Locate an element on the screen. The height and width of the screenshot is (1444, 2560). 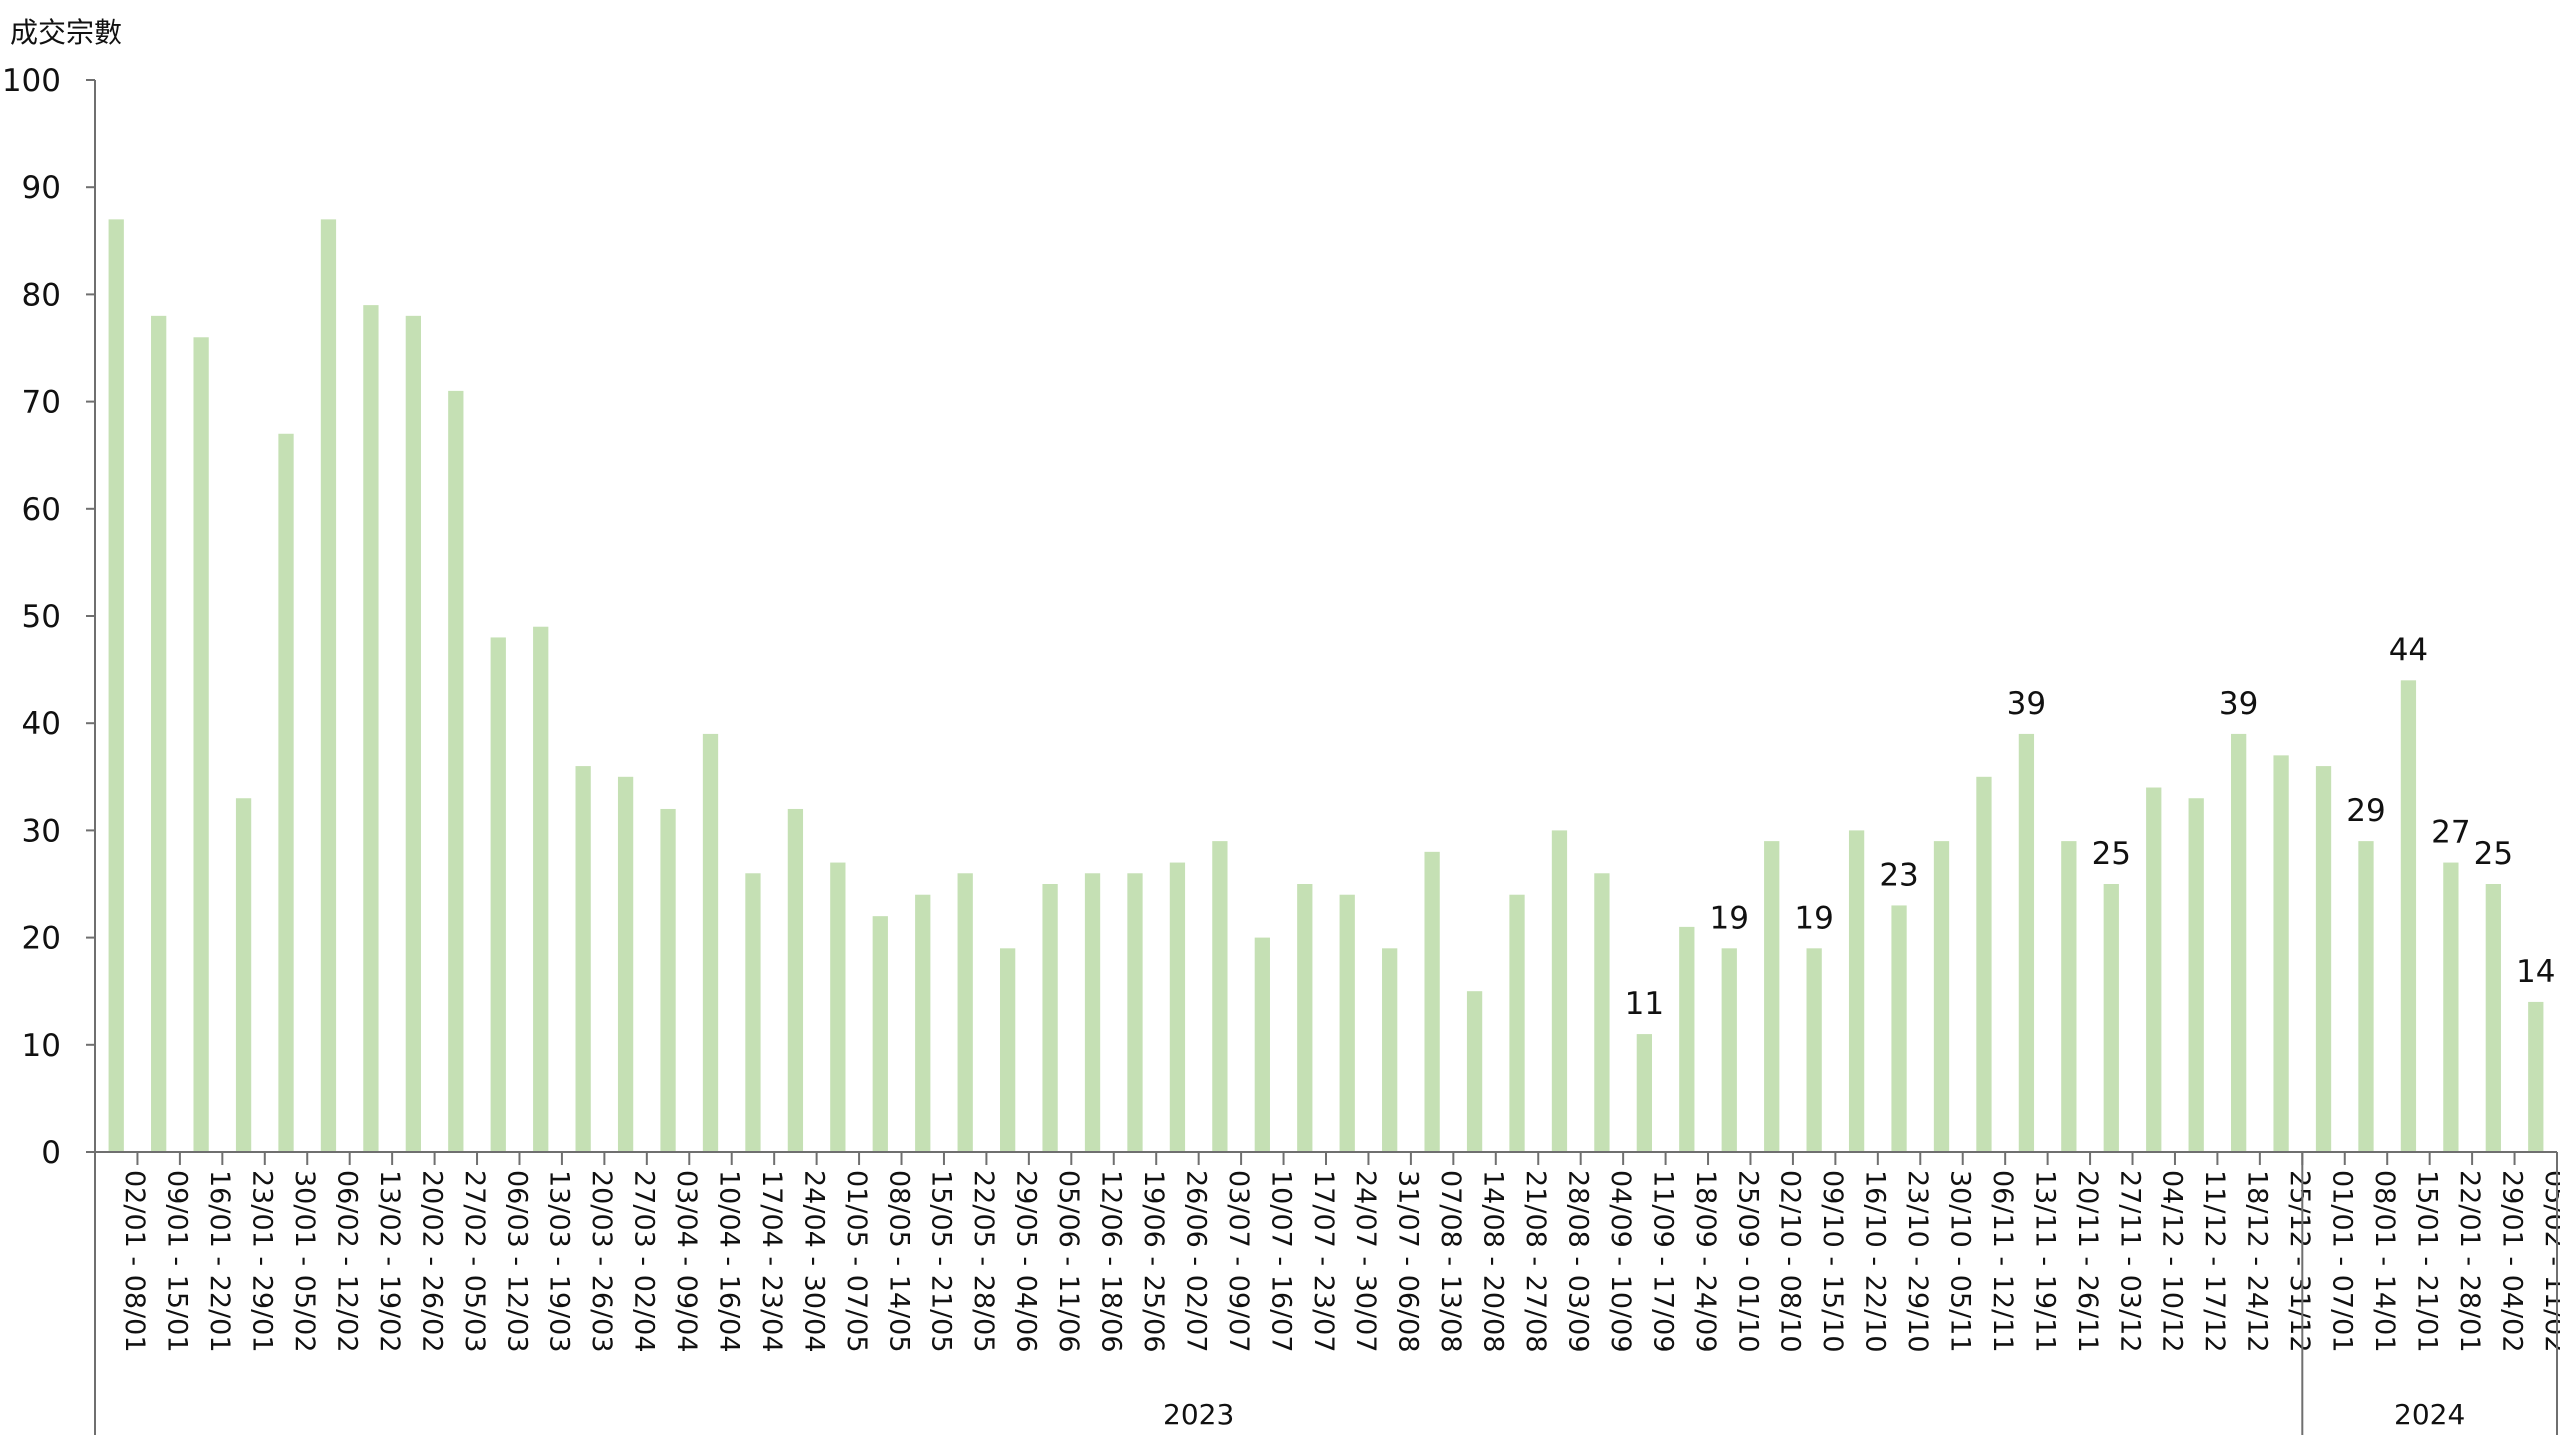
data-label: 27 is located at coordinates (2450, 833).